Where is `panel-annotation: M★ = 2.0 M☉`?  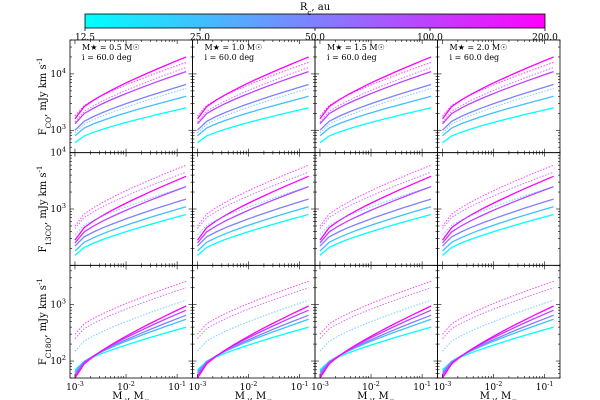 panel-annotation: M★ = 2.0 M☉ is located at coordinates (479, 47).